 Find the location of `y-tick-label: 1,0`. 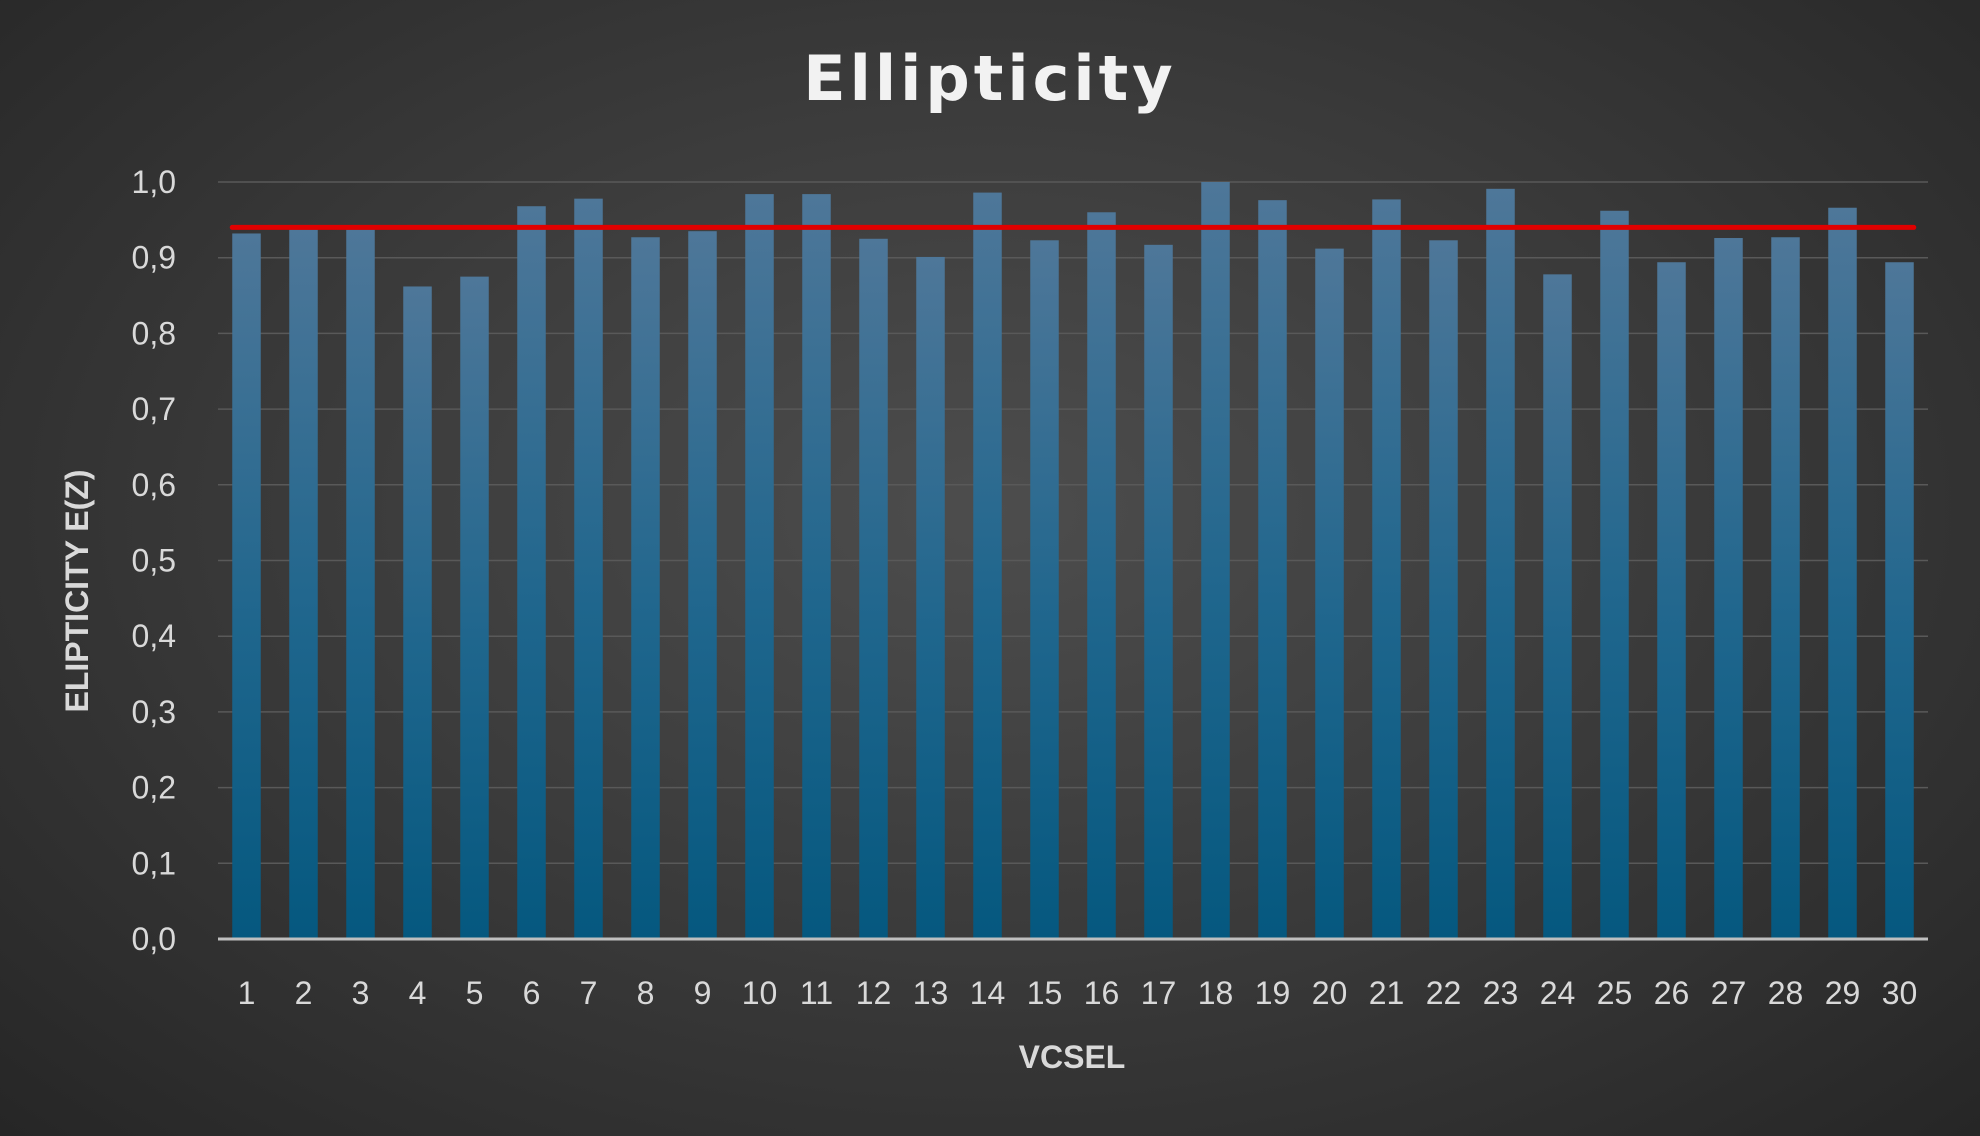

y-tick-label: 1,0 is located at coordinates (154, 182).